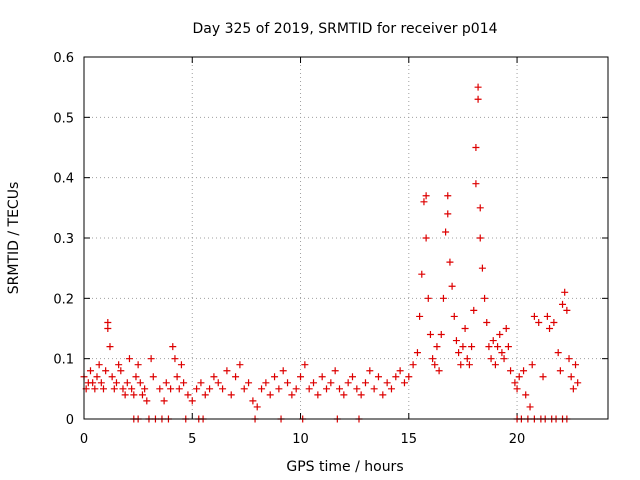 The width and height of the screenshot is (640, 480). I want to click on y-tick-label: 0, so click(70, 420).